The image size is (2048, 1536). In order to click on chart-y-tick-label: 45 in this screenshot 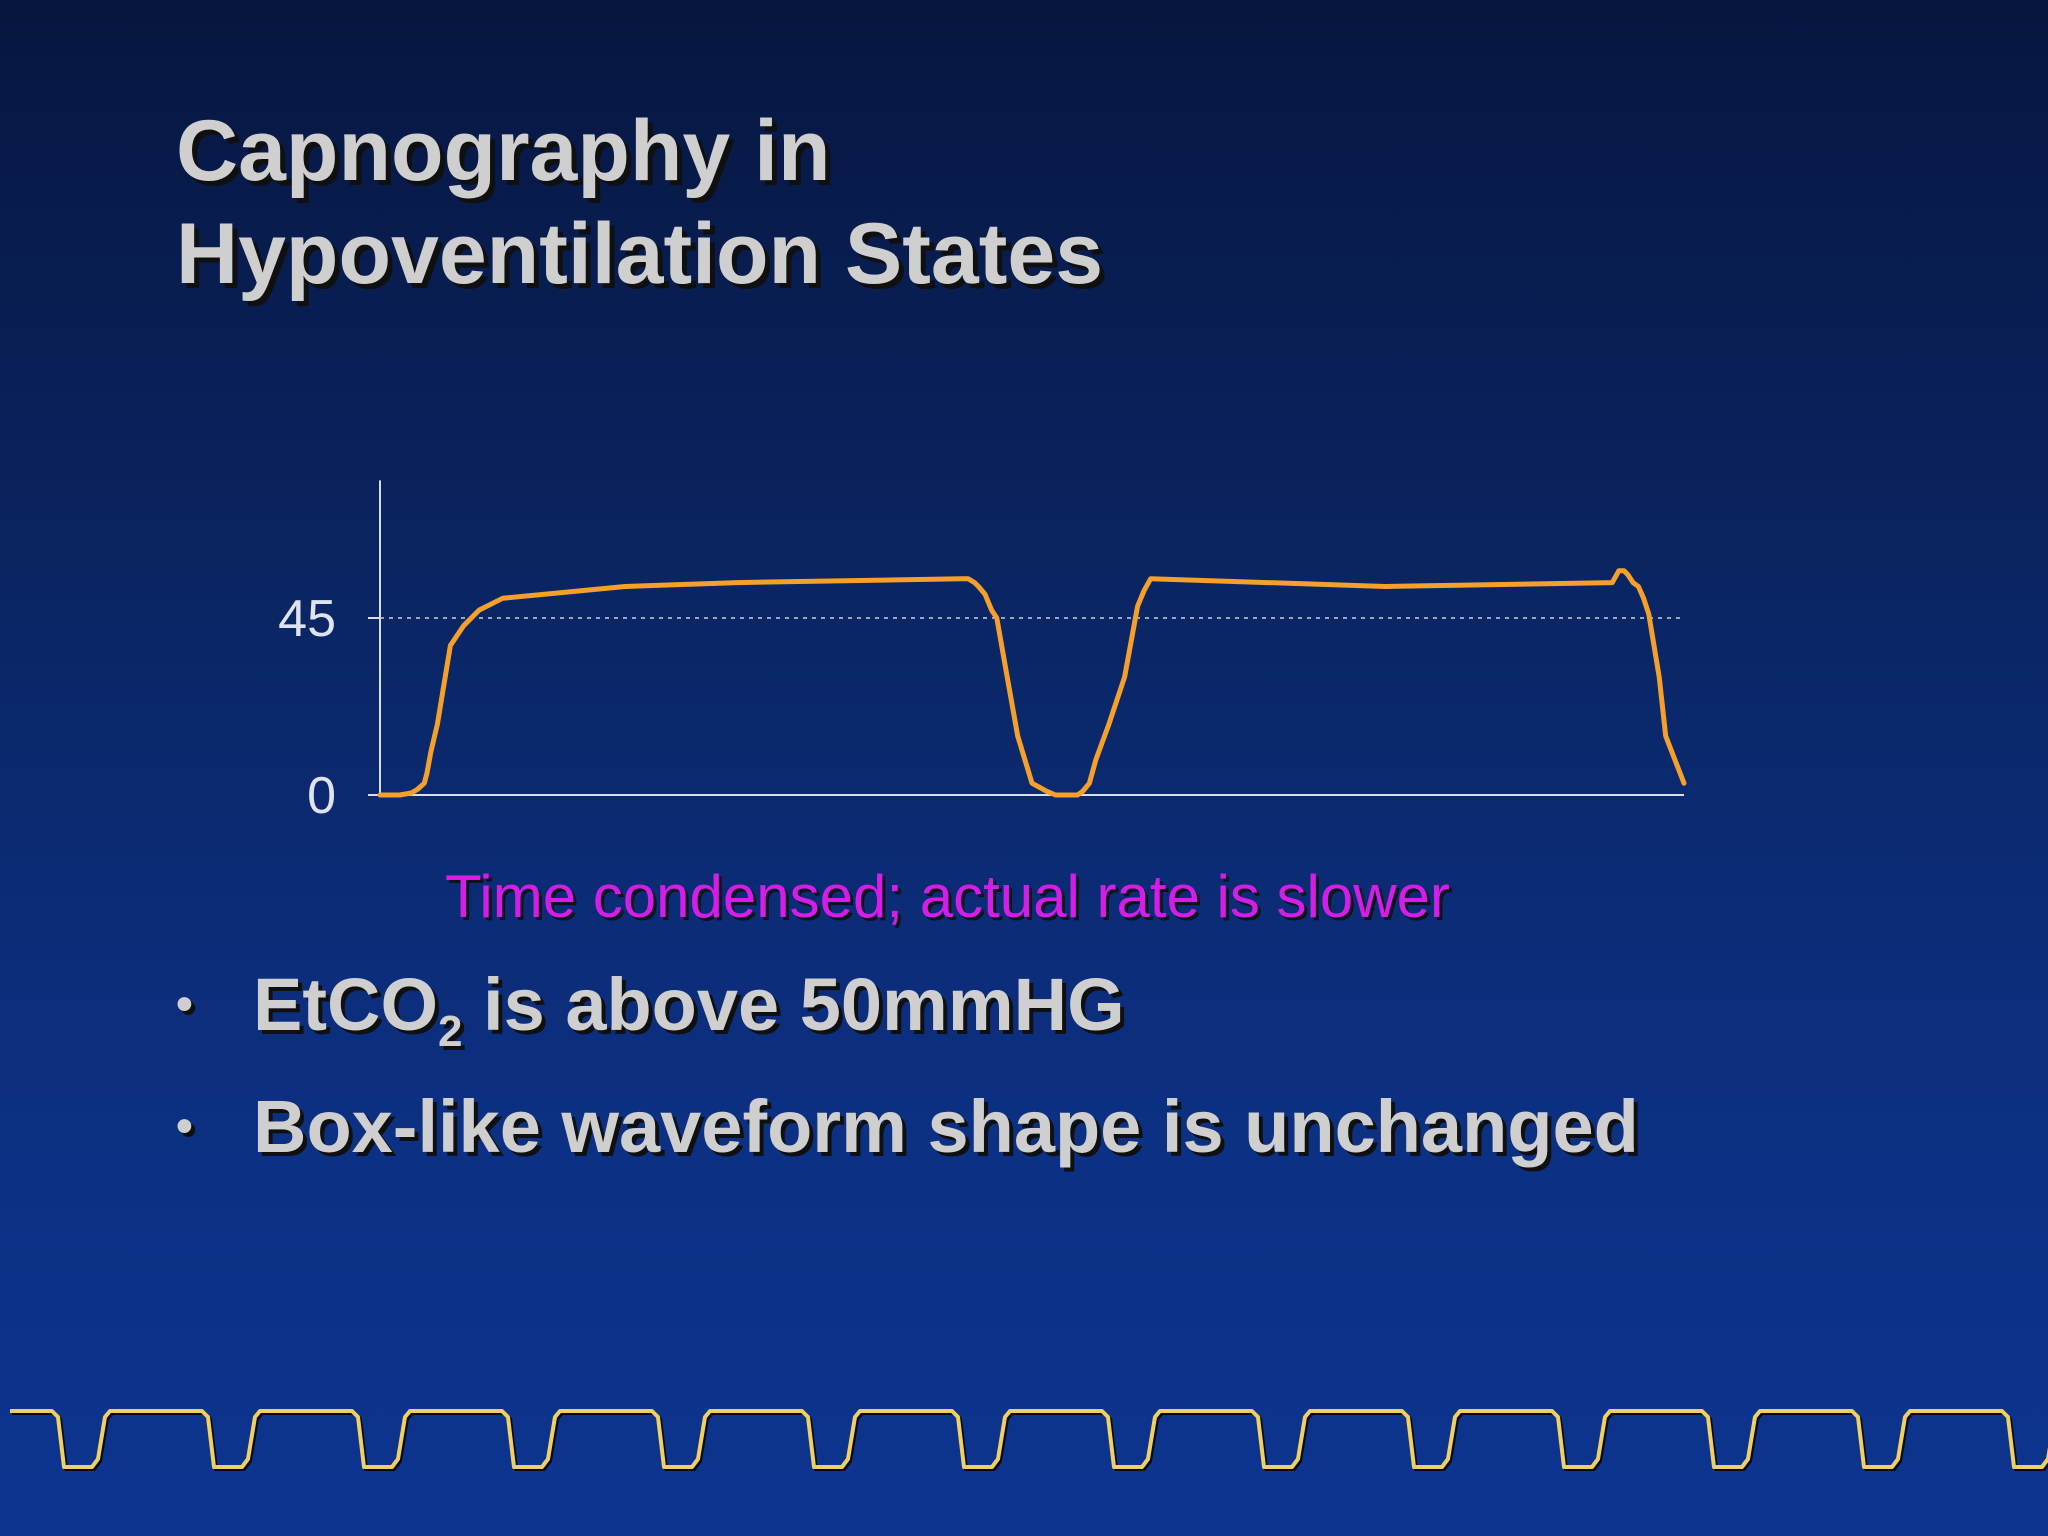, I will do `click(307, 619)`.